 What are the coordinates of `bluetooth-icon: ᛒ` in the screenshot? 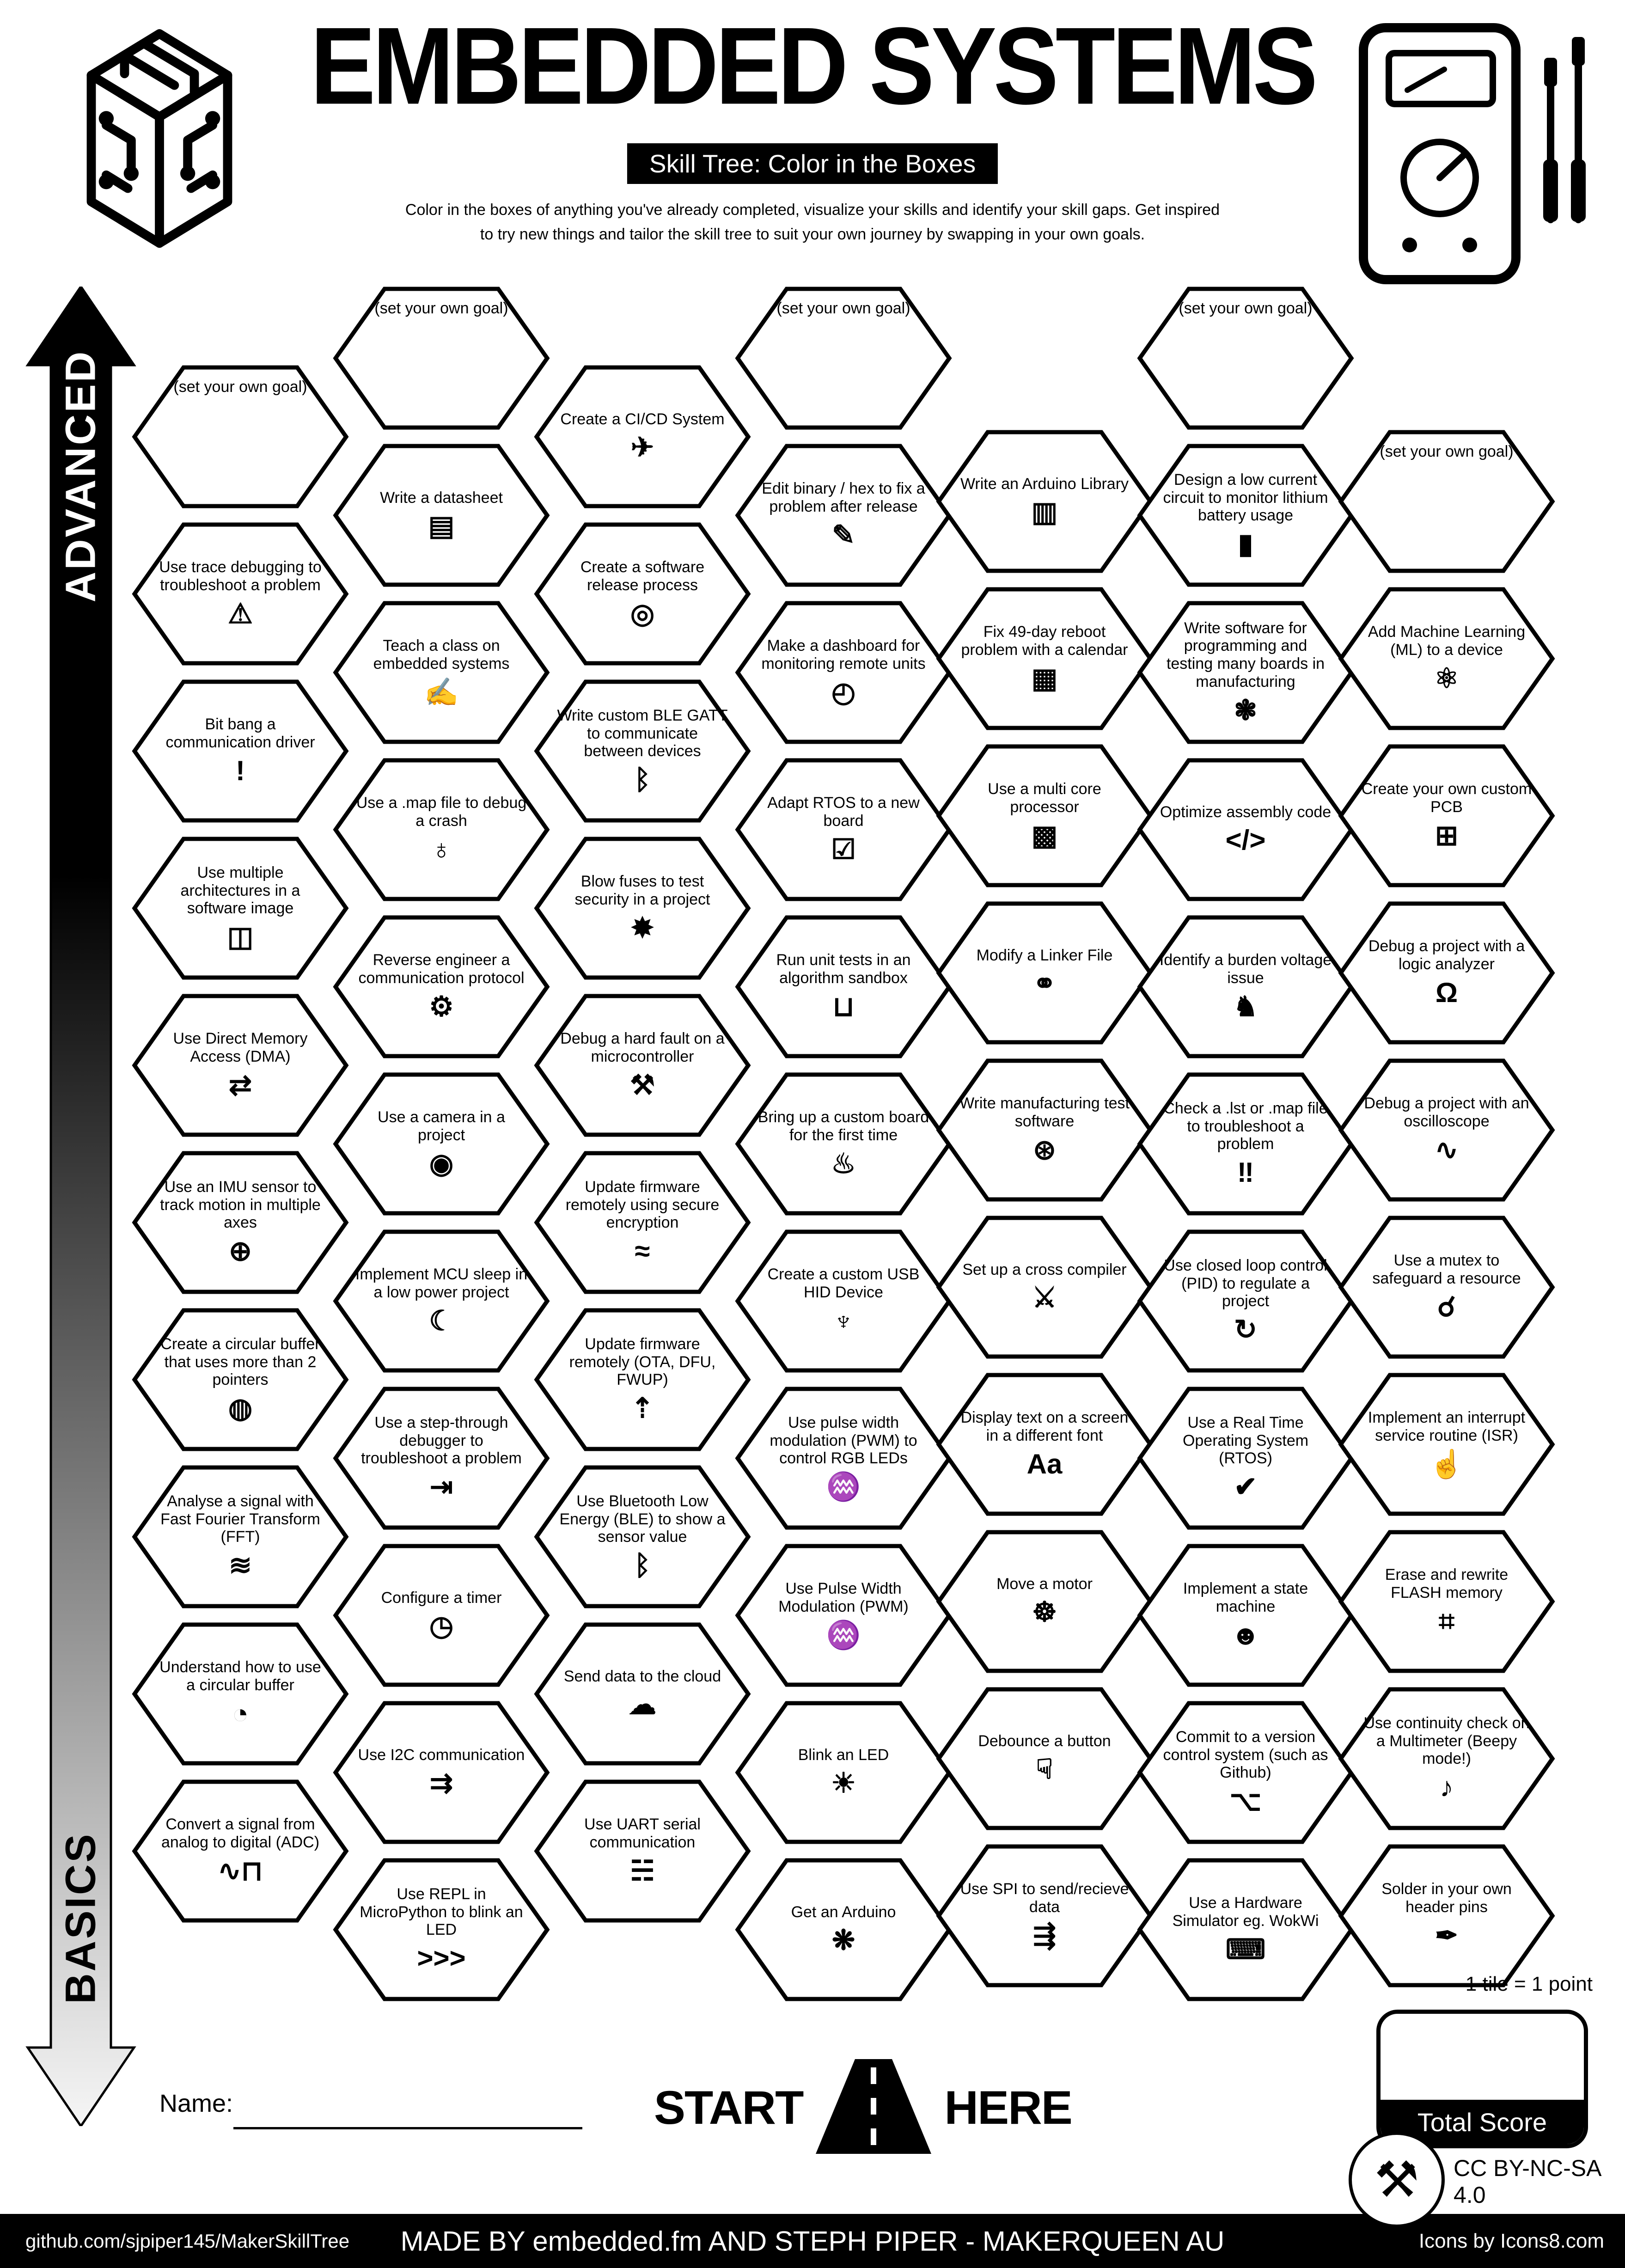 It's located at (643, 779).